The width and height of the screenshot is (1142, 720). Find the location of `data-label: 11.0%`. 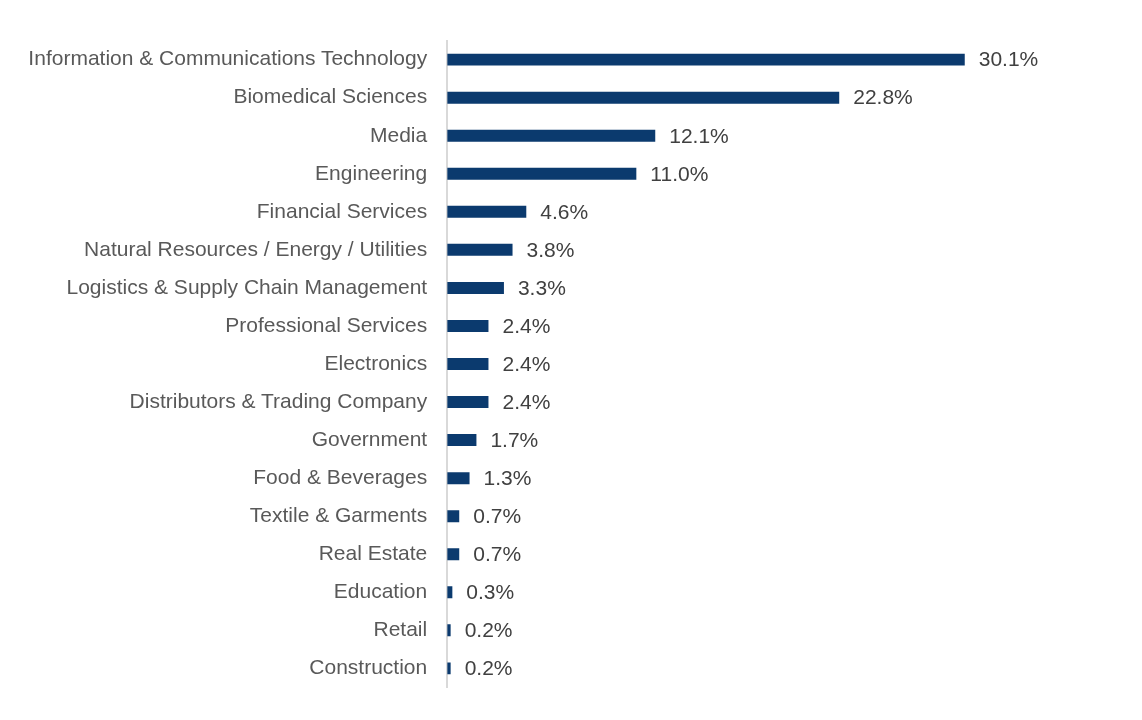

data-label: 11.0% is located at coordinates (679, 173).